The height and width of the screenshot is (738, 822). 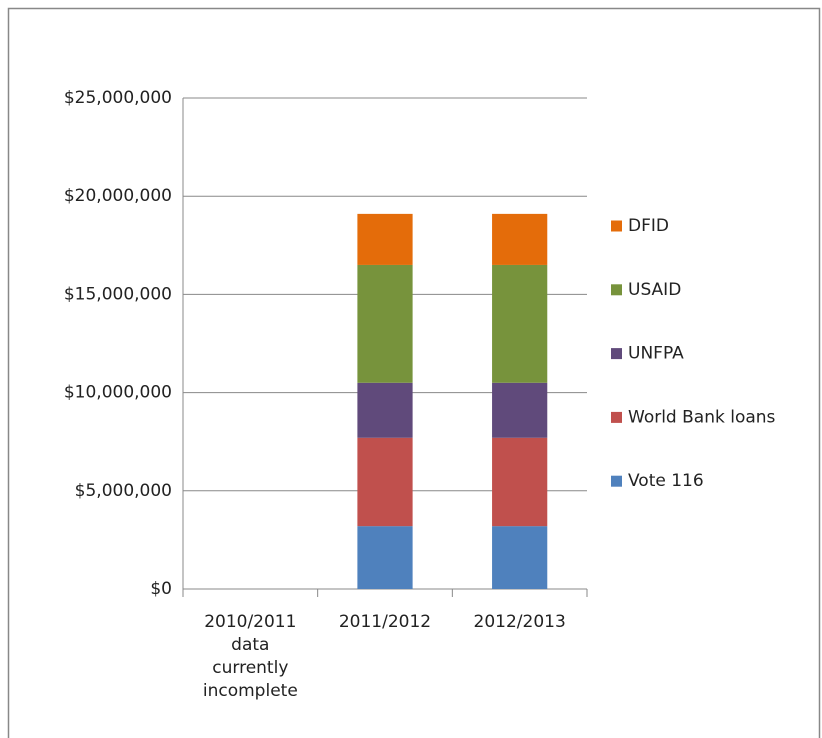 I want to click on y-tick-label: $5,000,000, so click(x=123, y=491).